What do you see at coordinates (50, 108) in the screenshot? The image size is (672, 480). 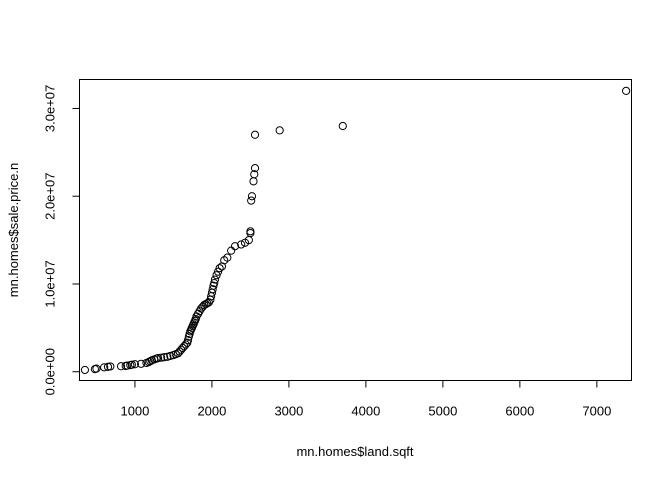 I see `y-tick-label: 3.0e+07` at bounding box center [50, 108].